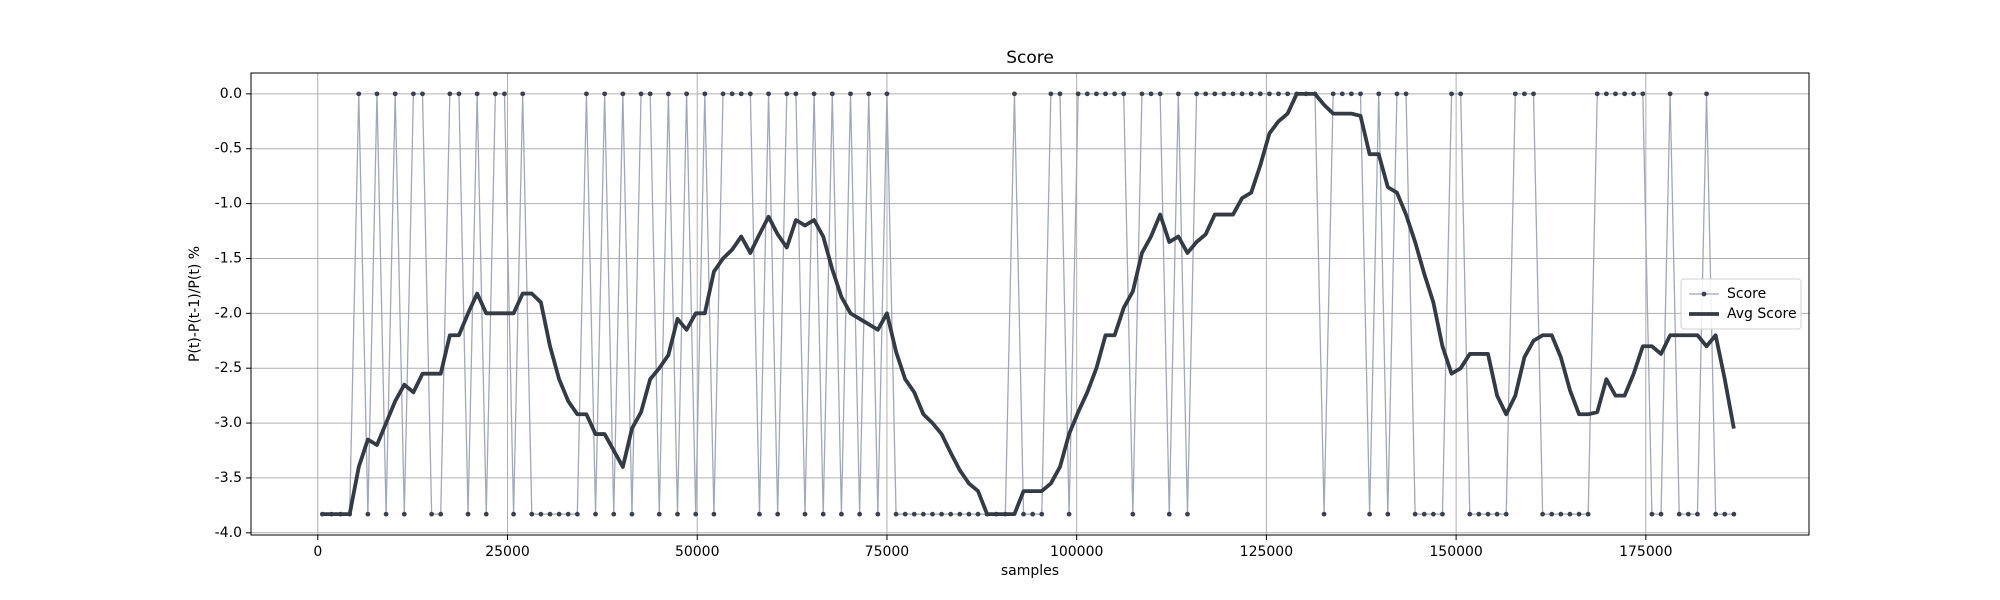  I want to click on x-tick-label: 150000, so click(1455, 552).